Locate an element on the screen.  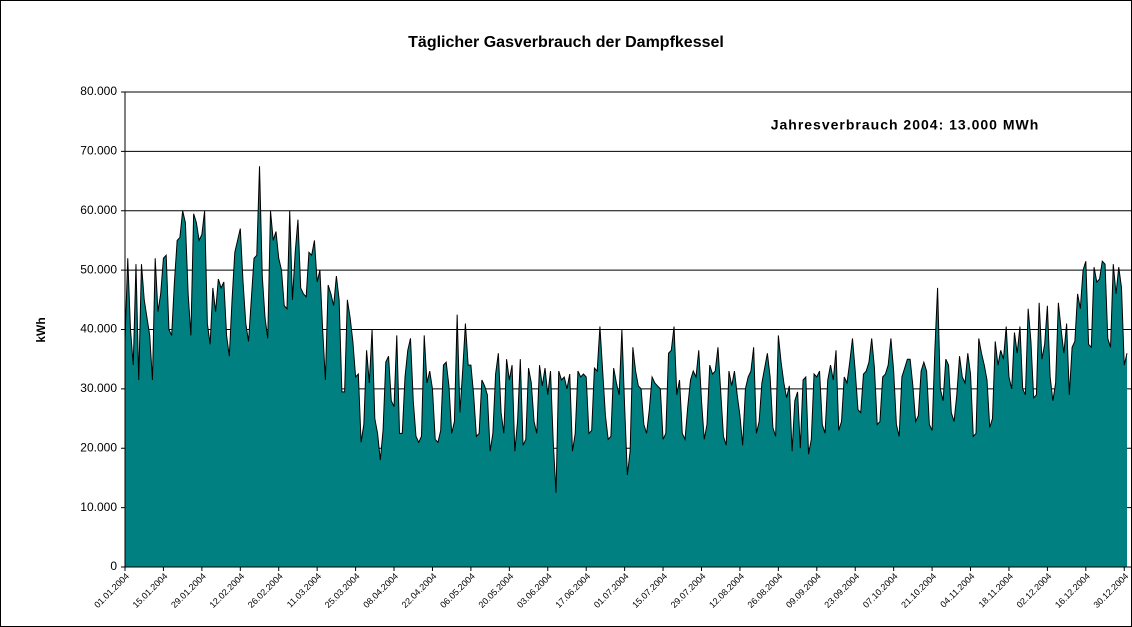
y-tick-label: 0 is located at coordinates (113, 566).